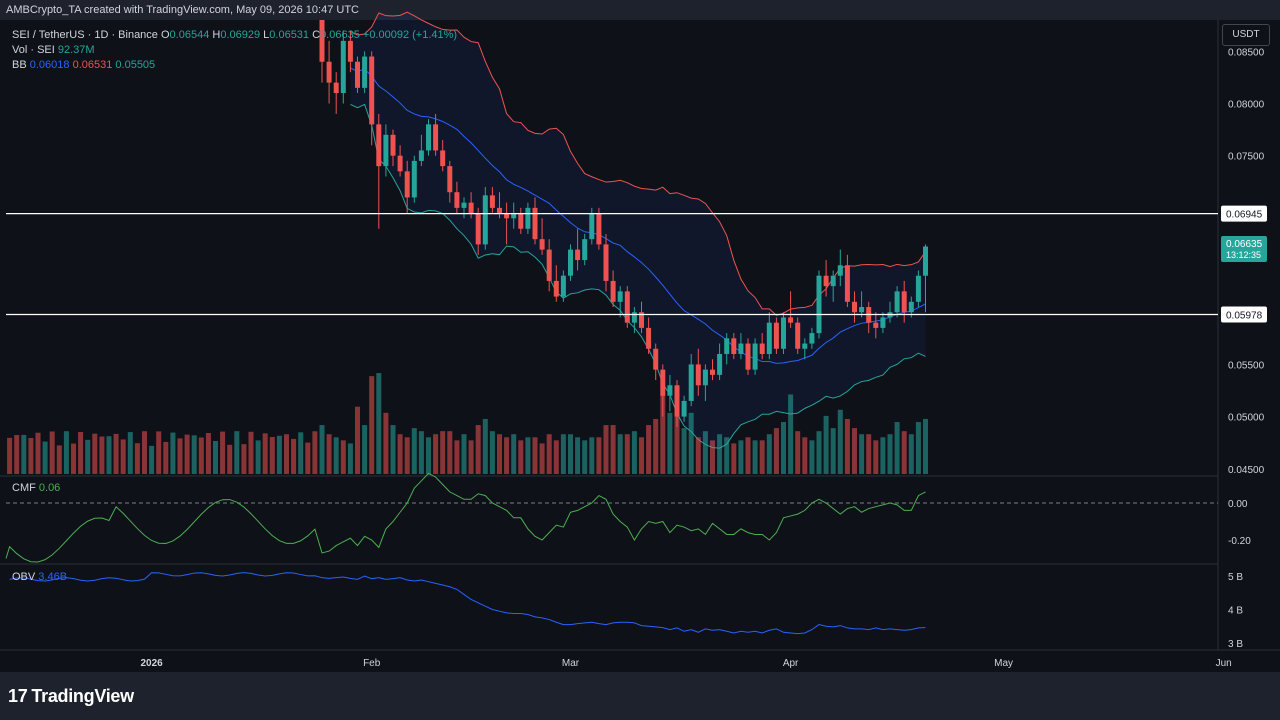  I want to click on time-tick-label: Jun, so click(1224, 663).